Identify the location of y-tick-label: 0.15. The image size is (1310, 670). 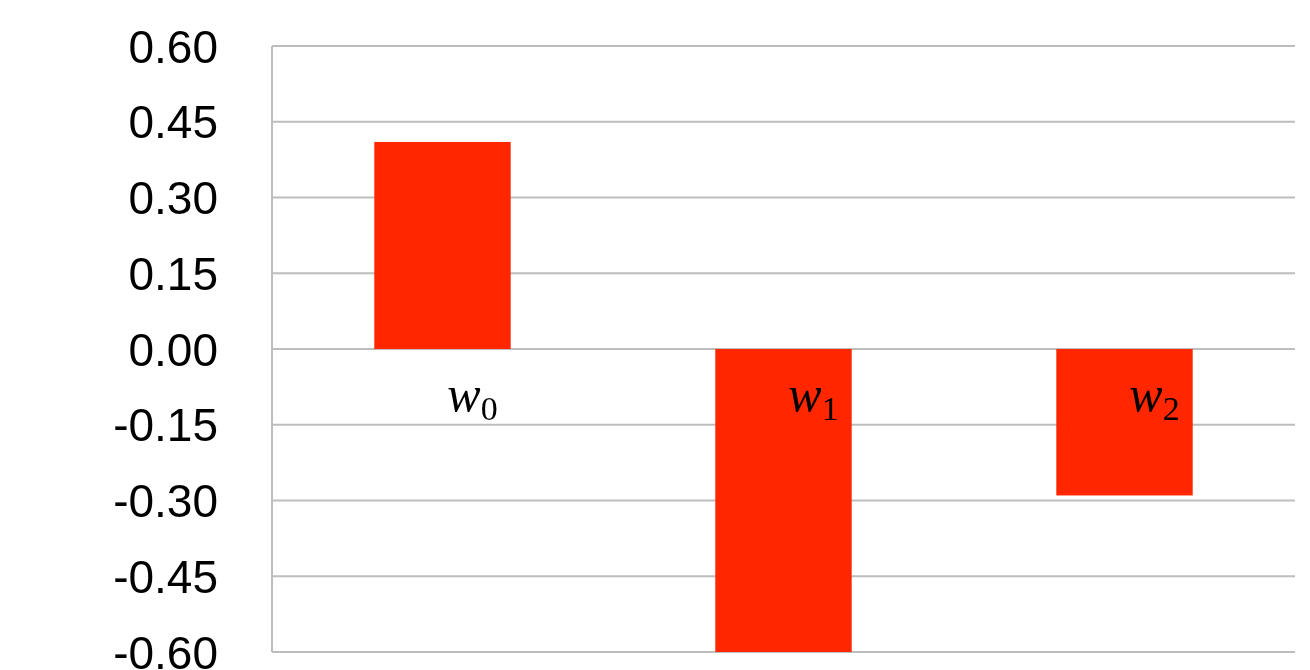
(173, 273).